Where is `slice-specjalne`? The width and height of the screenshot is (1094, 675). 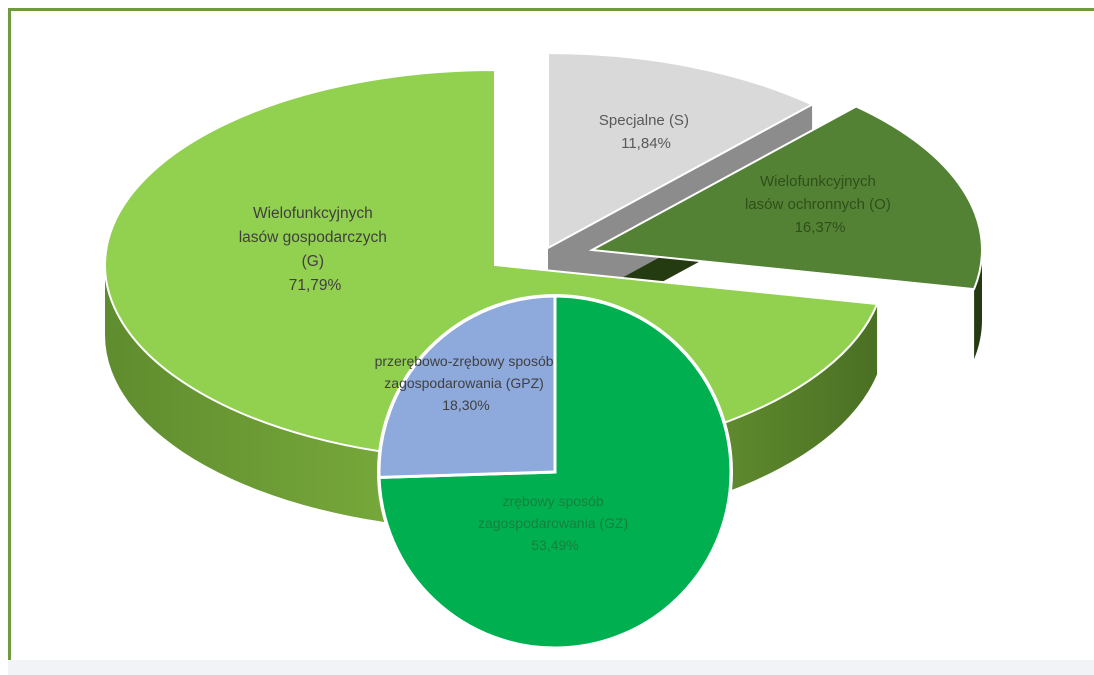
slice-specjalne is located at coordinates (681, 150).